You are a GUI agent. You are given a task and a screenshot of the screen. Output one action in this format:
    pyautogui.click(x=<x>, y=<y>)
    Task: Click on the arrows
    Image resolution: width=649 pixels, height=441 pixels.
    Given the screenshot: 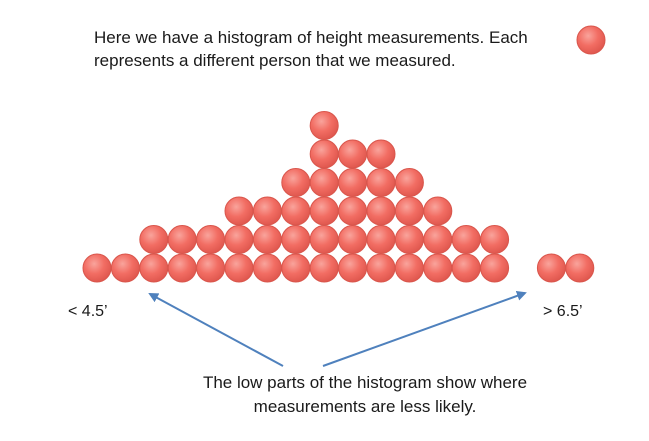 What is the action you would take?
    pyautogui.click(x=337, y=329)
    